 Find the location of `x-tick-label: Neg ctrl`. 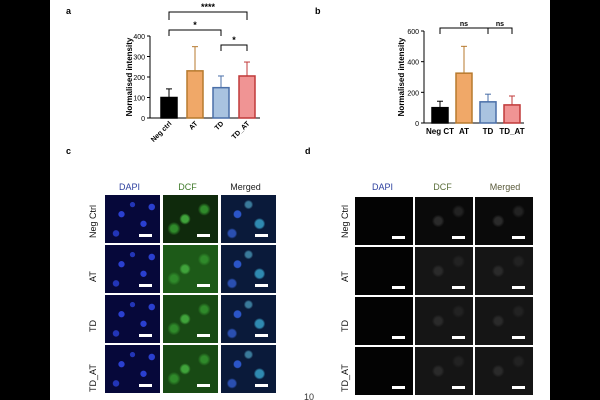

x-tick-label: Neg ctrl is located at coordinates (161, 131).